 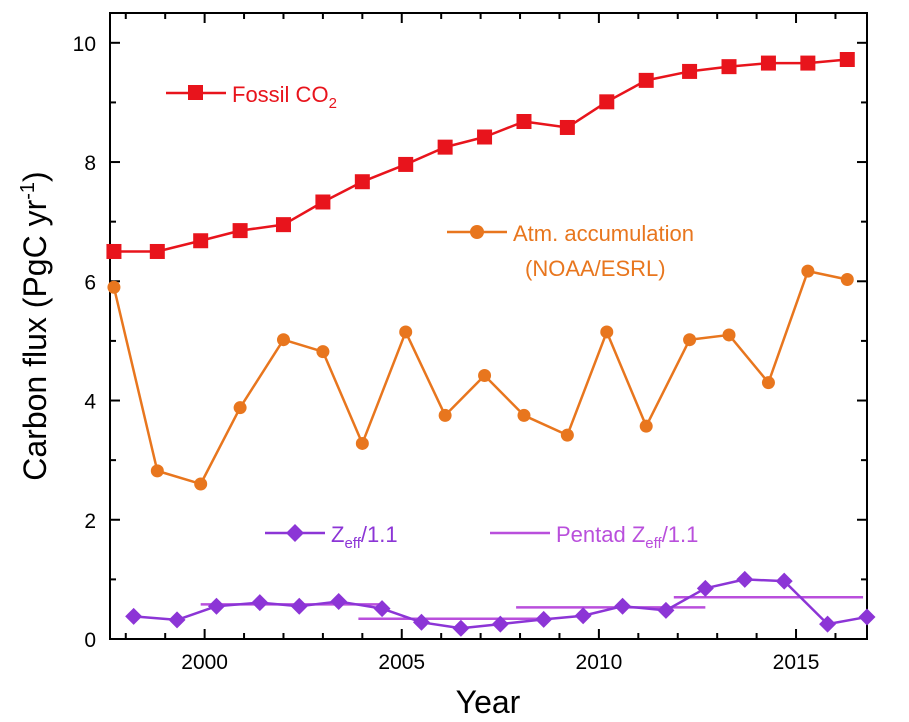 What do you see at coordinates (90, 402) in the screenshot?
I see `y-tick-label: 4` at bounding box center [90, 402].